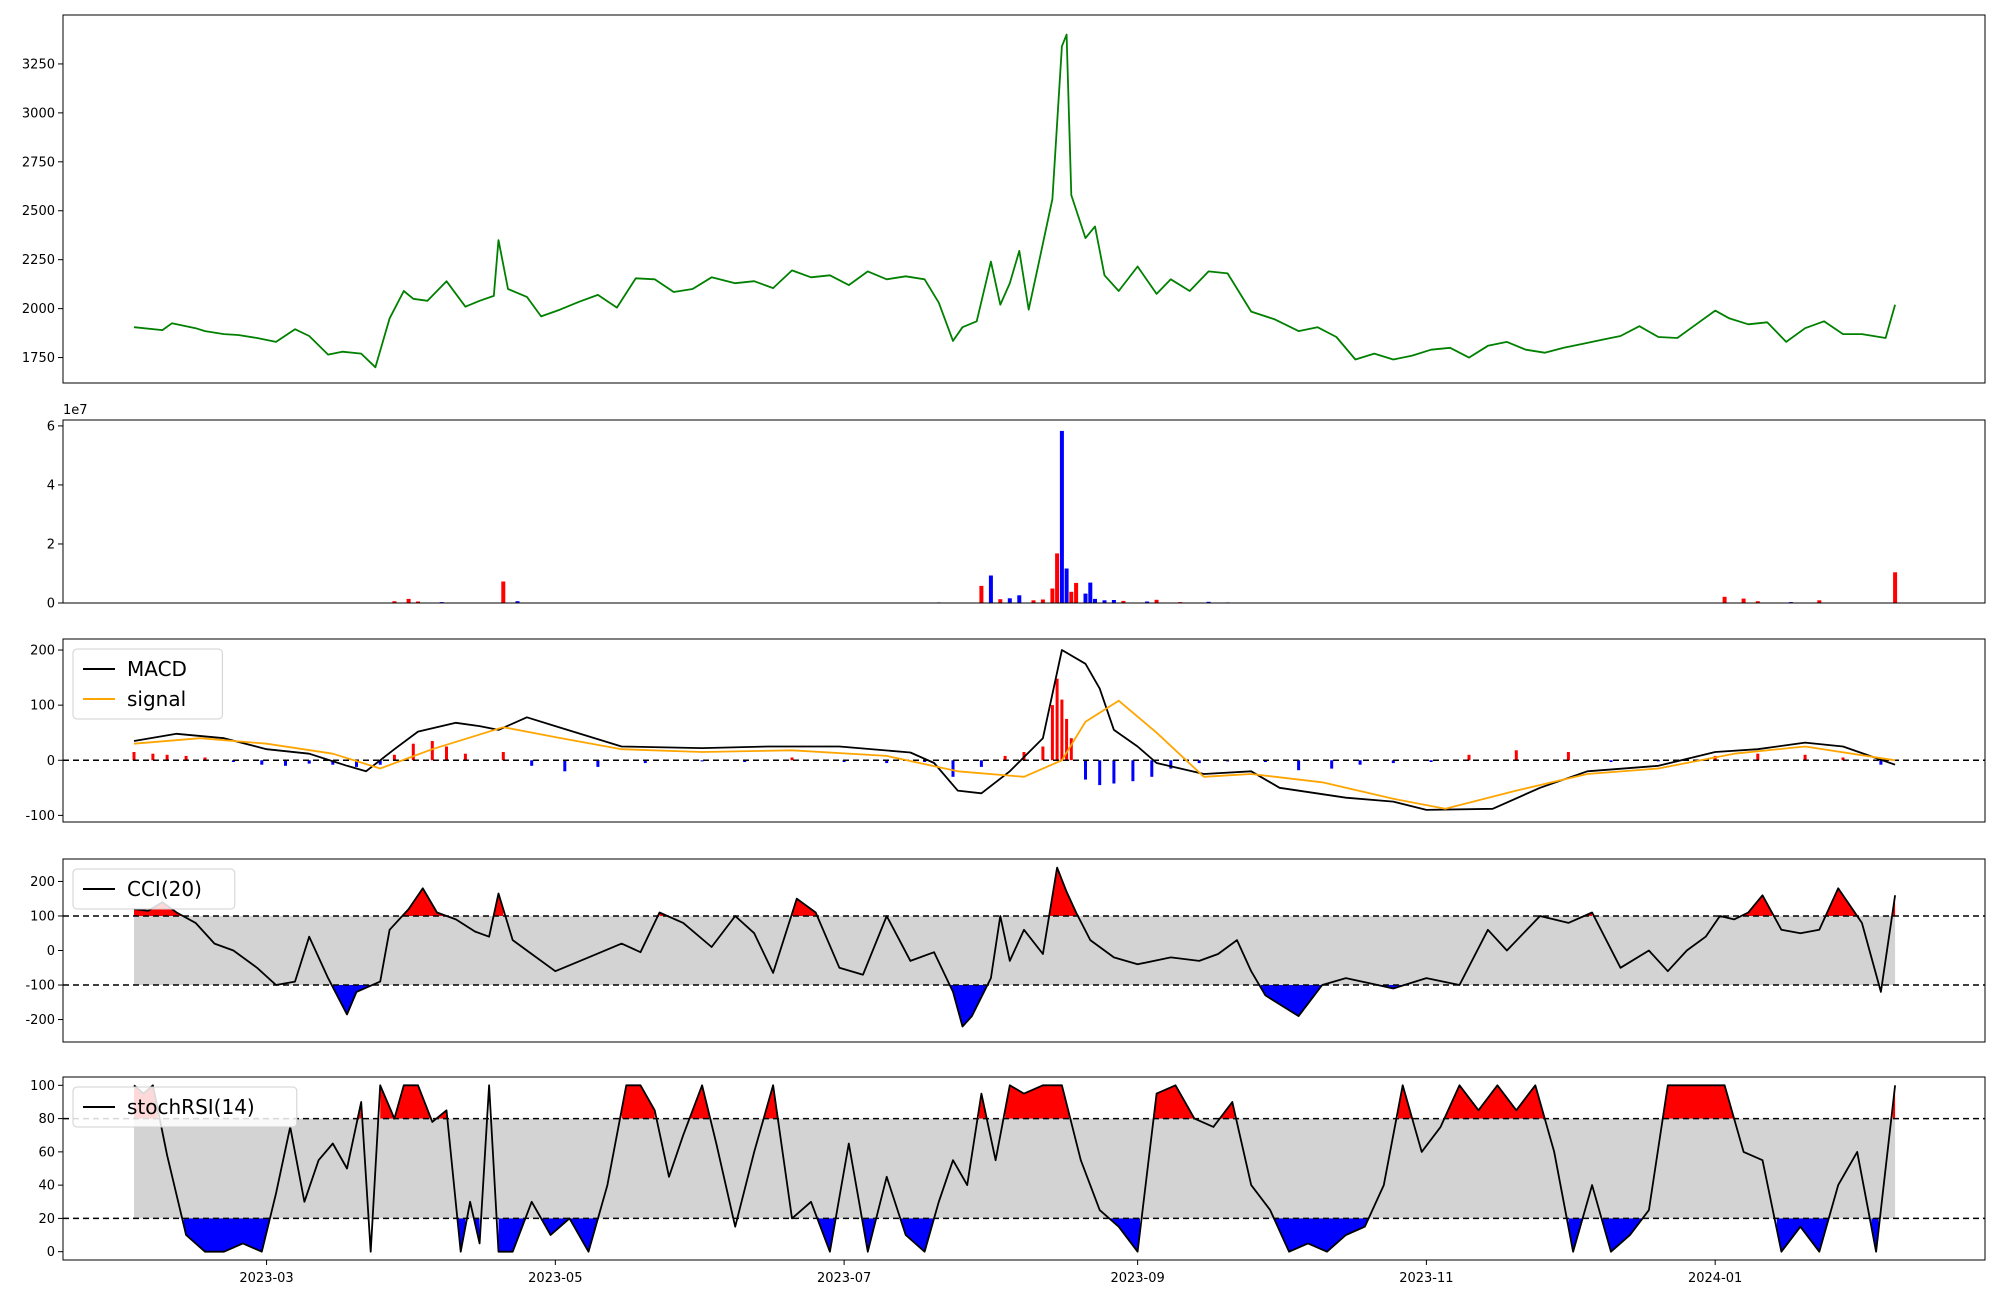  Describe the element at coordinates (844, 1278) in the screenshot. I see `x-tick-label: 2023-07` at that location.